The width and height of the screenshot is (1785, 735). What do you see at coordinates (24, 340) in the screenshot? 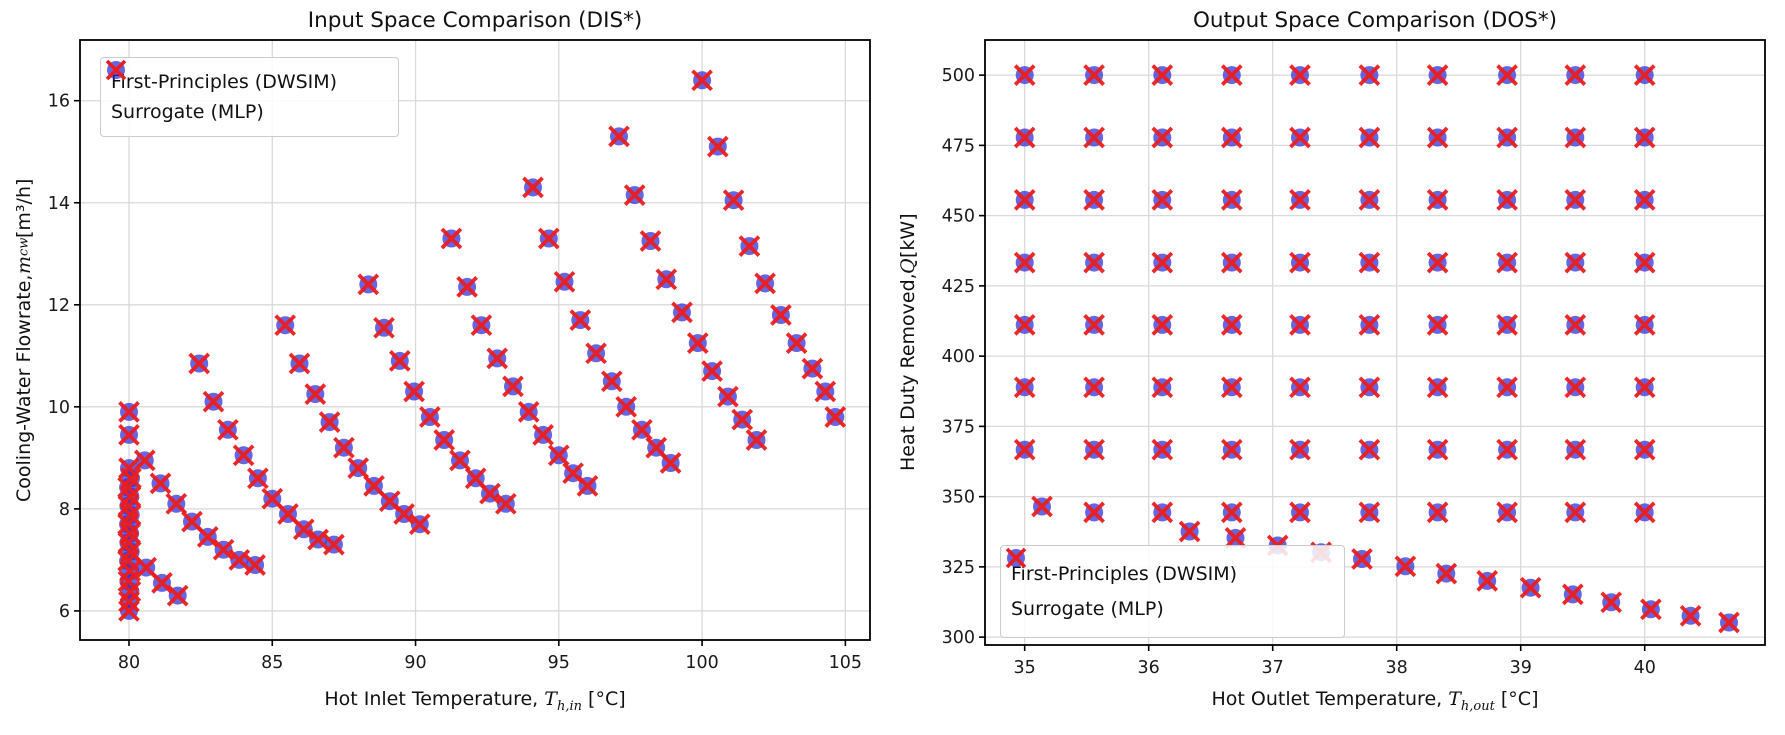
I see `left-y-axis-label: Cooling-Water Flowrate, m cw [m³/h]` at bounding box center [24, 340].